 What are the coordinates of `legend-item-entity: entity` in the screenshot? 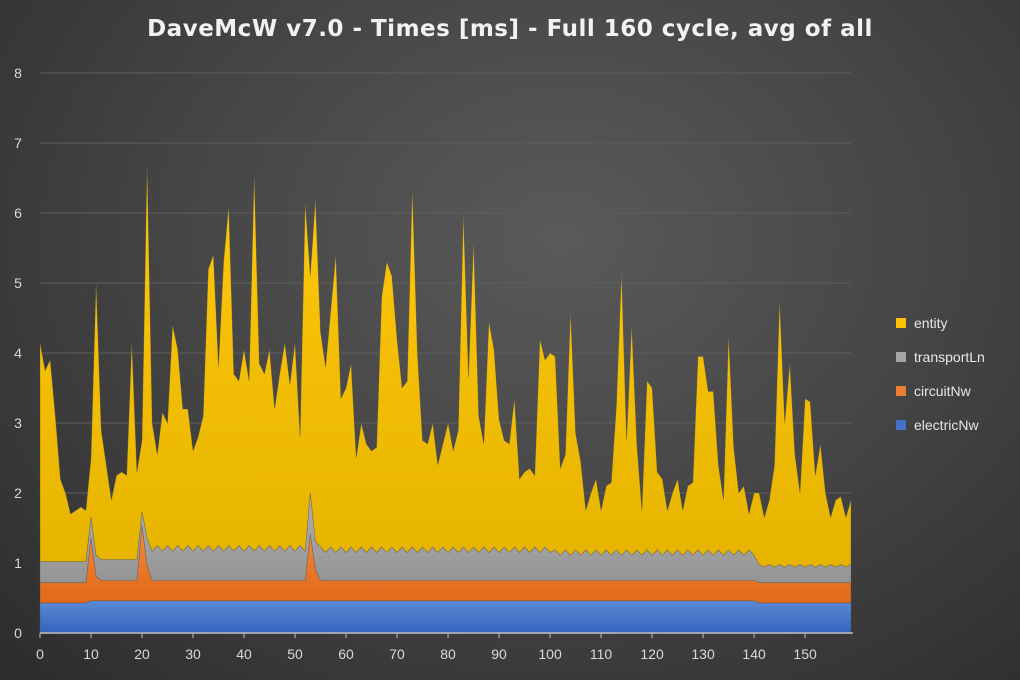 It's located at (940, 323).